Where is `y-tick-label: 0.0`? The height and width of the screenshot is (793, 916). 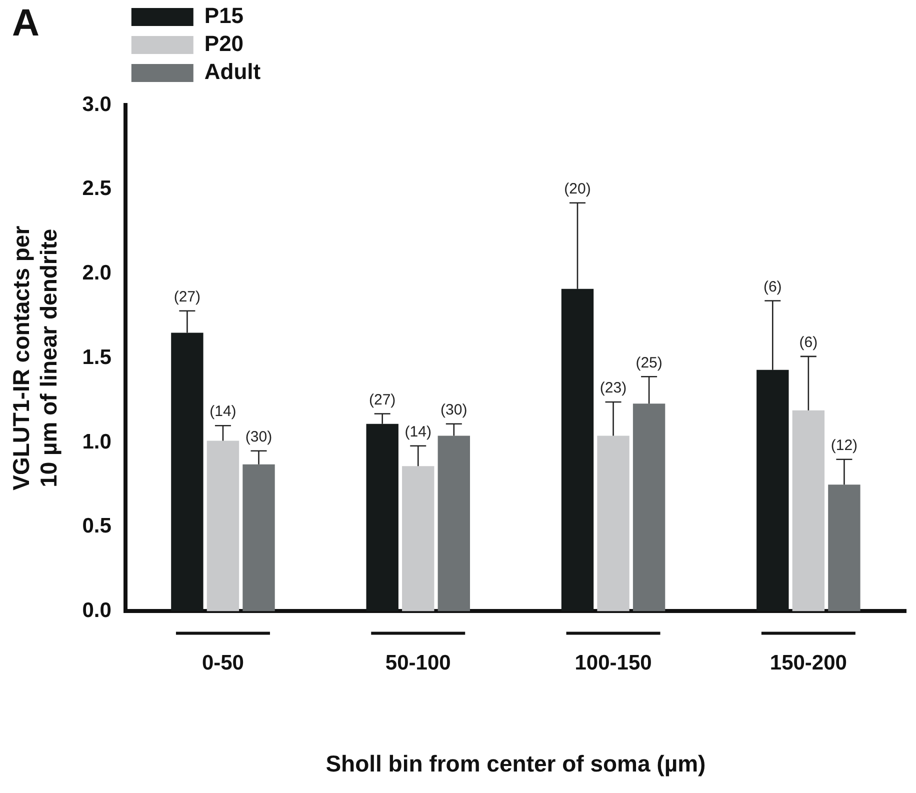 y-tick-label: 0.0 is located at coordinates (97, 610).